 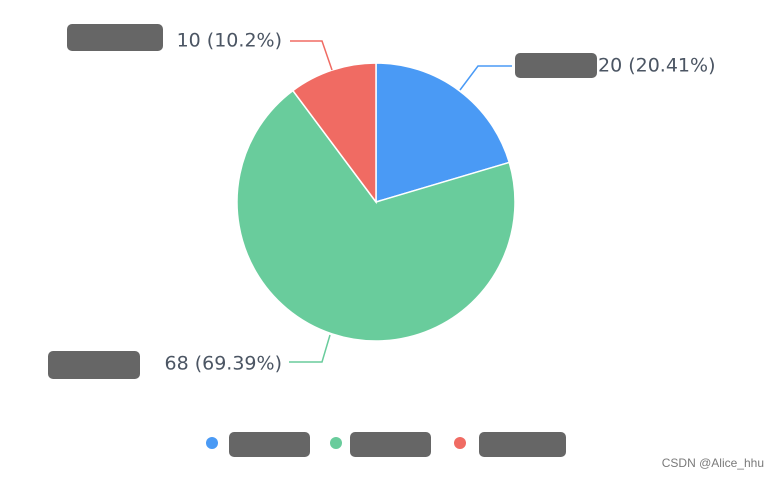 What do you see at coordinates (443, 133) in the screenshot?
I see `pie-slice-blue` at bounding box center [443, 133].